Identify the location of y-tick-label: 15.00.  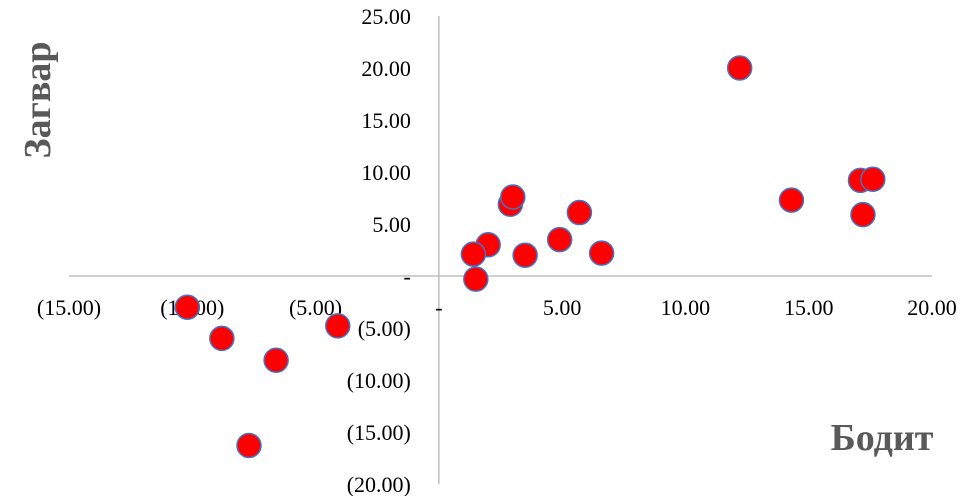
(386, 120).